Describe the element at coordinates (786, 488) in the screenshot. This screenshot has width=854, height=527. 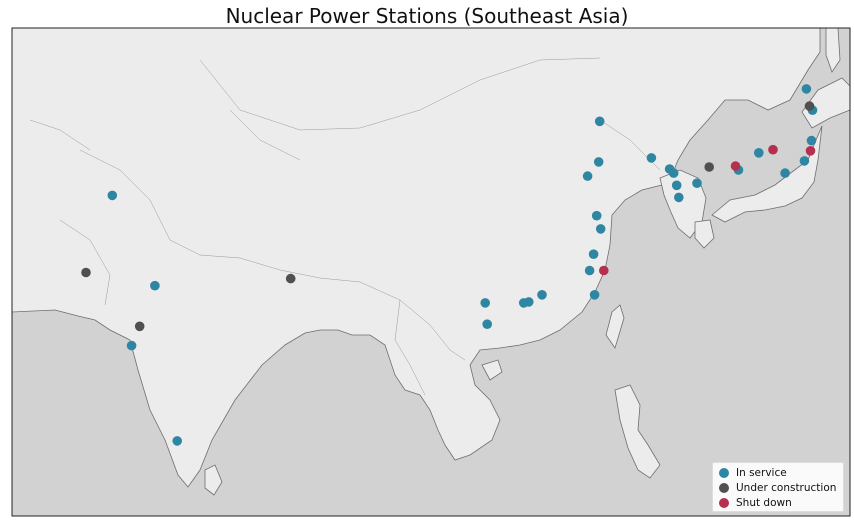
I see `legend-label-under-construction: Under construction` at that location.